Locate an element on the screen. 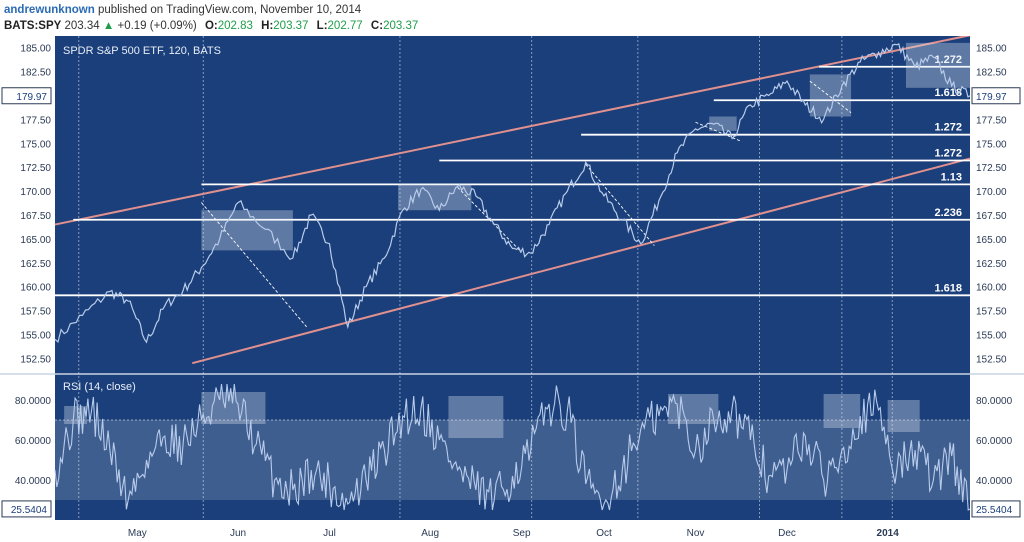 This screenshot has height=542, width=1024. open-value: 202.83 is located at coordinates (235, 26).